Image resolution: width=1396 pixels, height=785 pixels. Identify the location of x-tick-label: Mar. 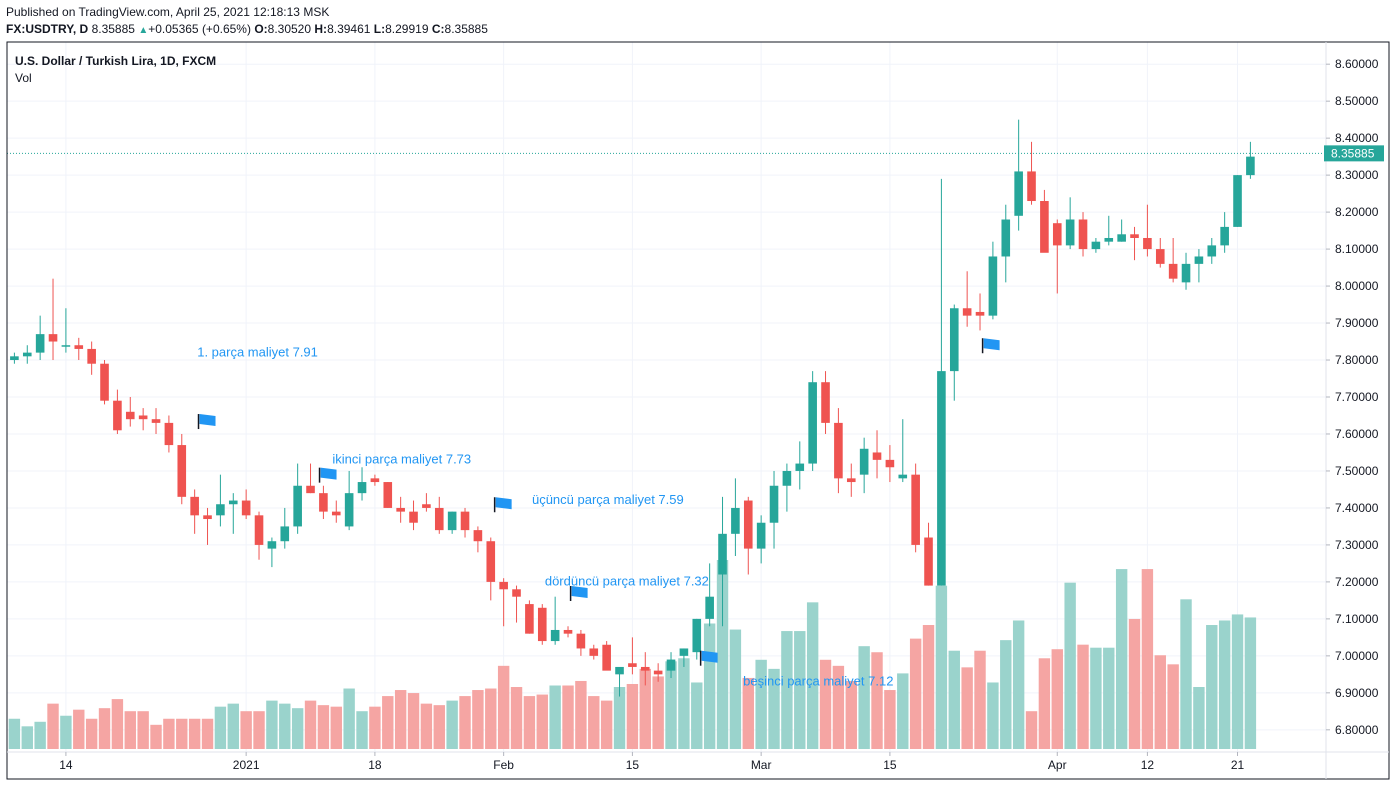
(761, 765).